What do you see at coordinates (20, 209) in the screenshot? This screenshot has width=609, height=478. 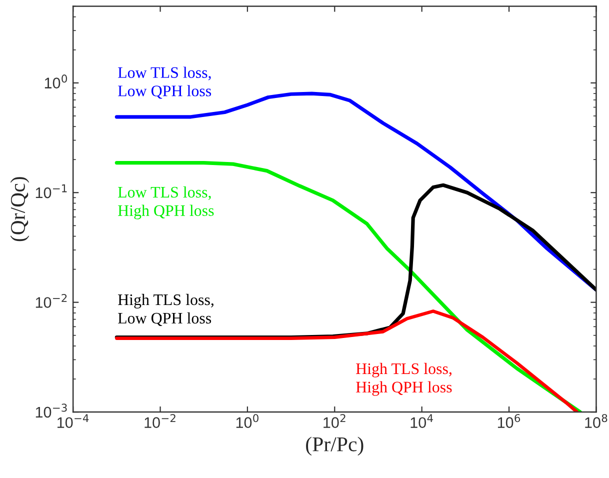 I see `y-axis-title: (Qr/Qc)` at bounding box center [20, 209].